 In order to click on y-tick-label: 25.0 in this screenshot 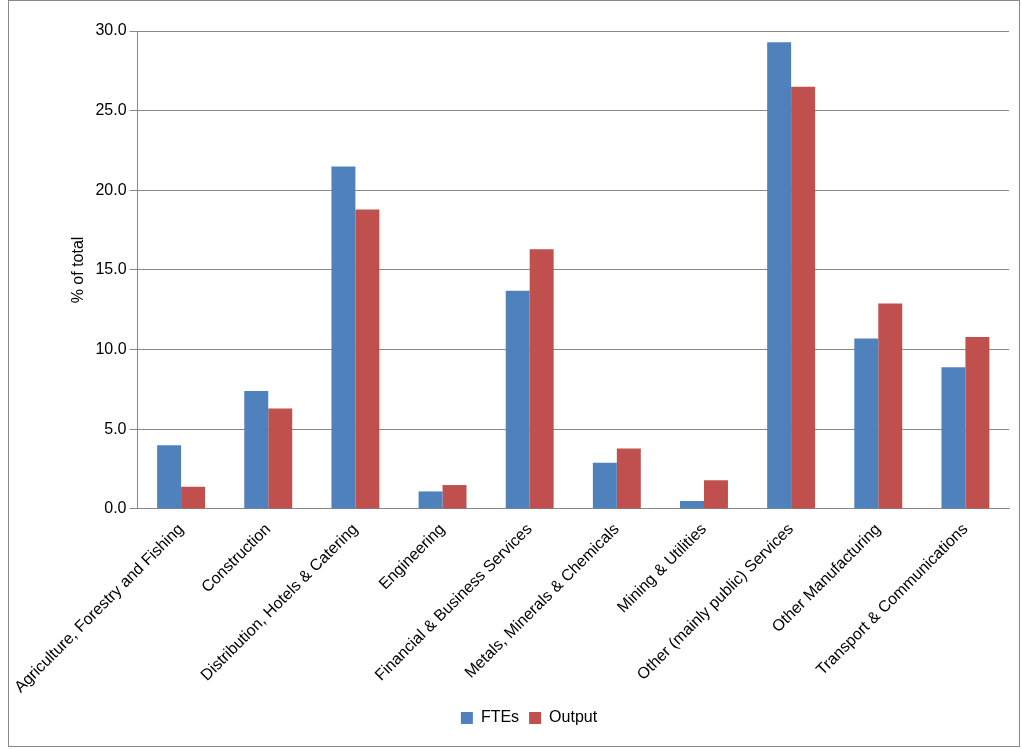, I will do `click(111, 110)`.